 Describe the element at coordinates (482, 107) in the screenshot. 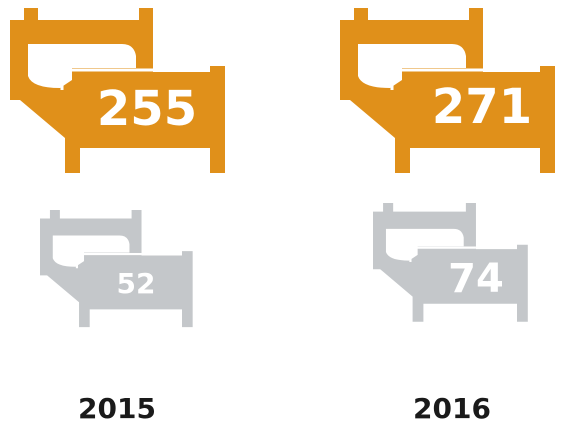

I see `value-label: 271` at that location.